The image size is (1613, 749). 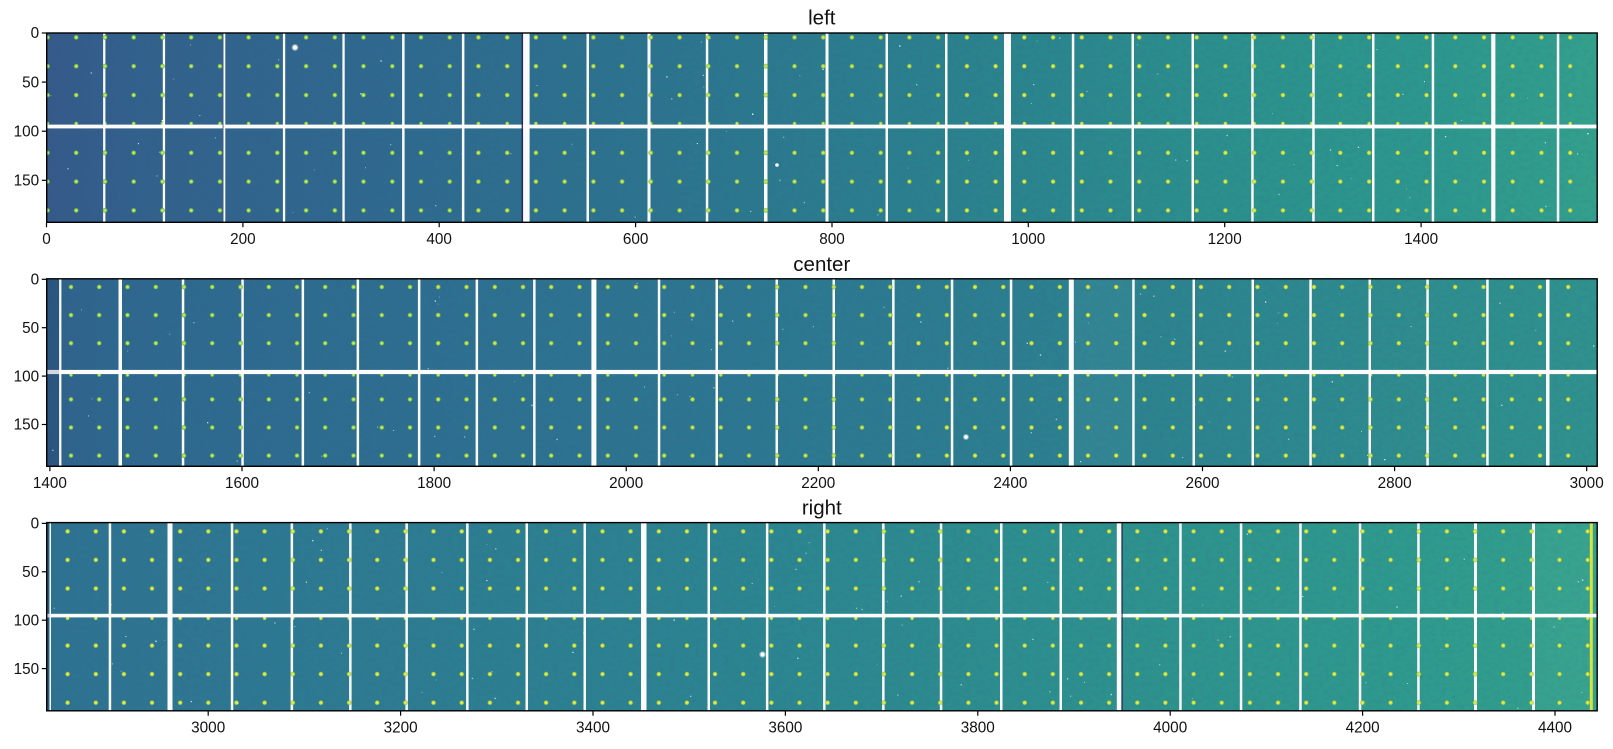 I want to click on svg-text: right, so click(x=822, y=507).